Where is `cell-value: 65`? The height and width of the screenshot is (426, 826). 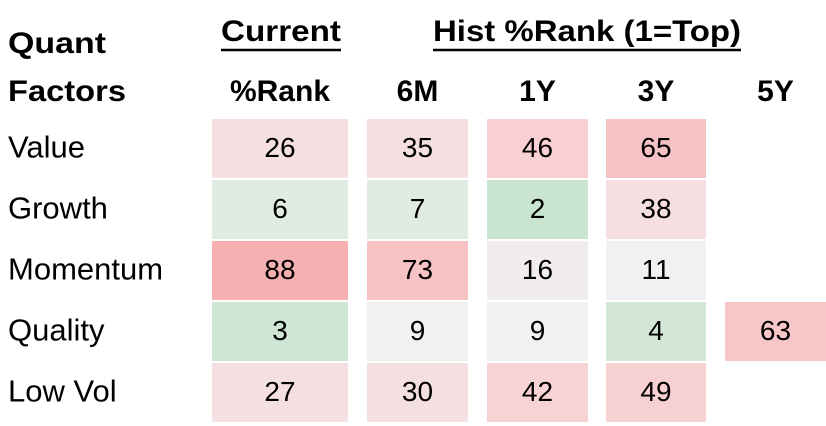 cell-value: 65 is located at coordinates (655, 147).